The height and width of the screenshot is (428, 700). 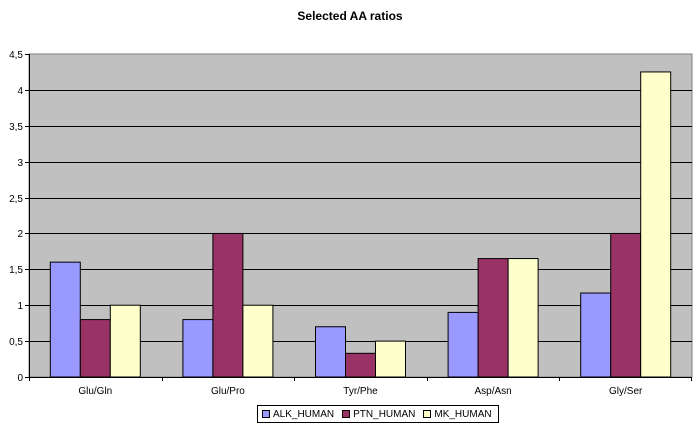 What do you see at coordinates (19, 217) in the screenshot?
I see `y-axis: 0 0,5 1 1,5 2 2,5 3 3,5 4 4,5` at bounding box center [19, 217].